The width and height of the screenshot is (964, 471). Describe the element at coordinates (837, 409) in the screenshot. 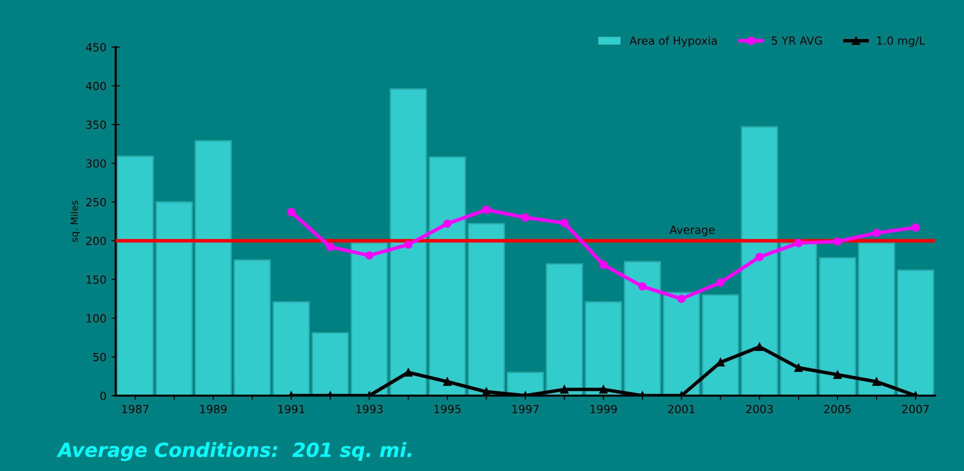

I see `x-tick-label: 2005` at that location.